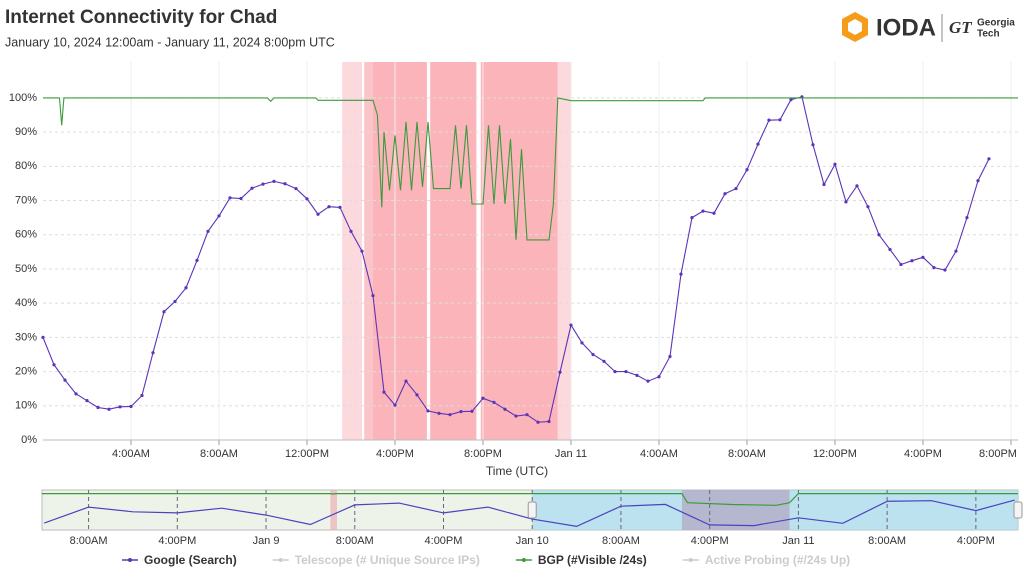  Describe the element at coordinates (988, 34) in the screenshot. I see `org-line: Tech` at that location.